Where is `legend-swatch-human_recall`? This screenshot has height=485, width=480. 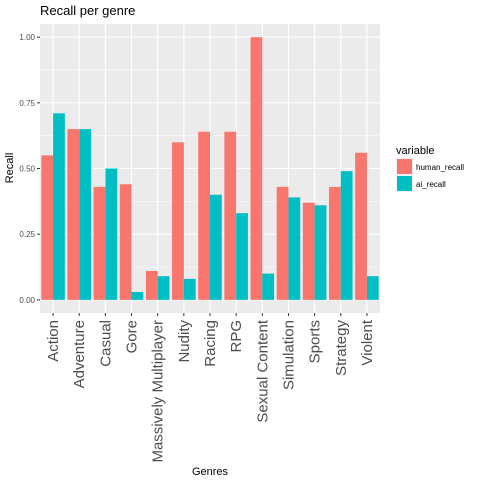 legend-swatch-human_recall is located at coordinates (404, 166).